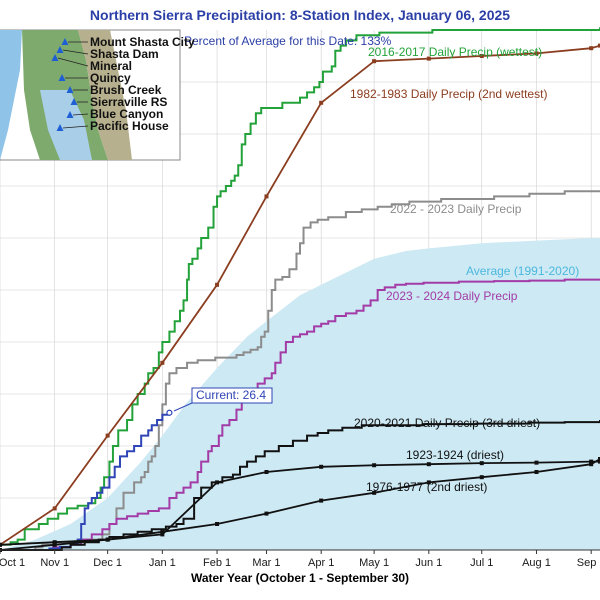  What do you see at coordinates (11, 95) in the screenshot?
I see `map-ocean` at bounding box center [11, 95].